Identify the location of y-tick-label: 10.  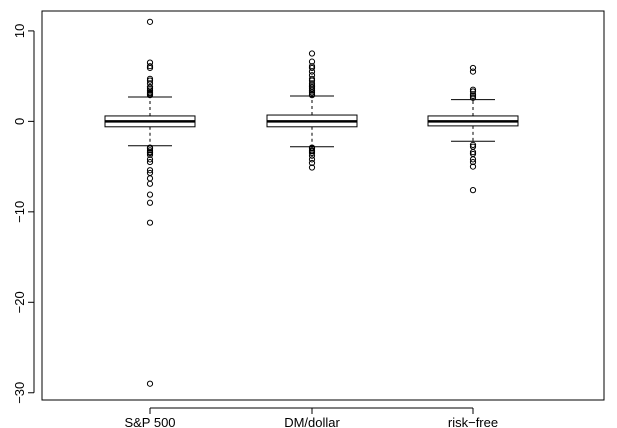
(19, 31).